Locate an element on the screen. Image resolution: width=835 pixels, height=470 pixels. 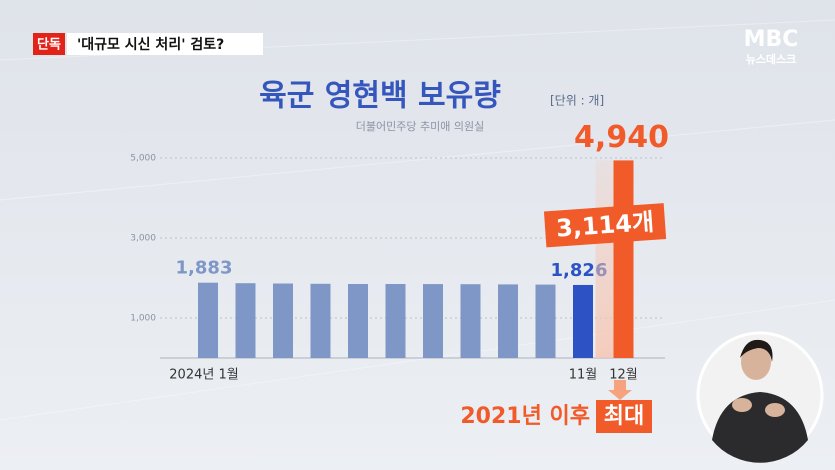
increase-callout: 3,114개 is located at coordinates (605, 225).